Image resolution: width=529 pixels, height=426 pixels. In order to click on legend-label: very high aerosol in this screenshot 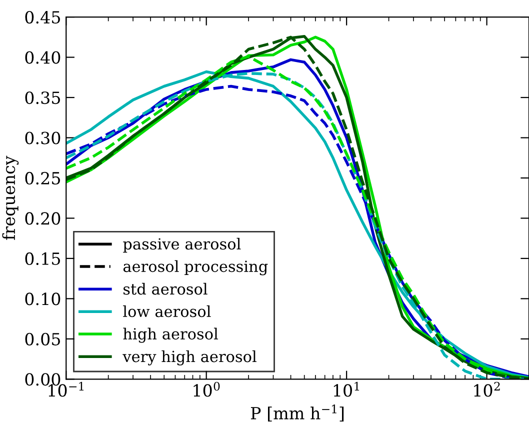, I will do `click(189, 358)`.